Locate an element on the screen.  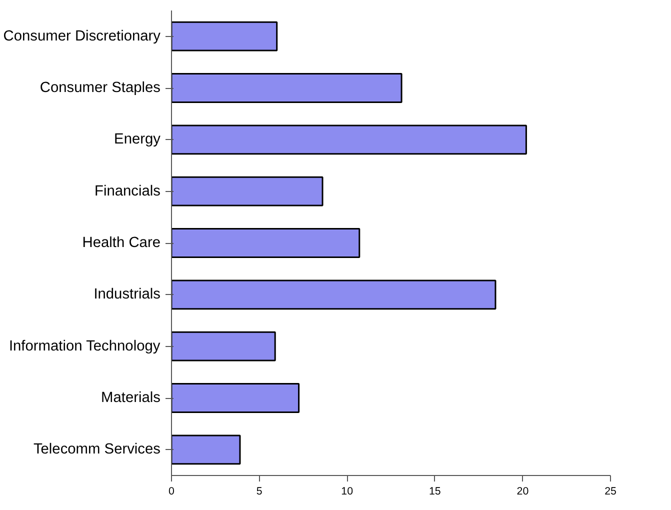
y-tick-label: Consumer Discretionary is located at coordinates (82, 36).